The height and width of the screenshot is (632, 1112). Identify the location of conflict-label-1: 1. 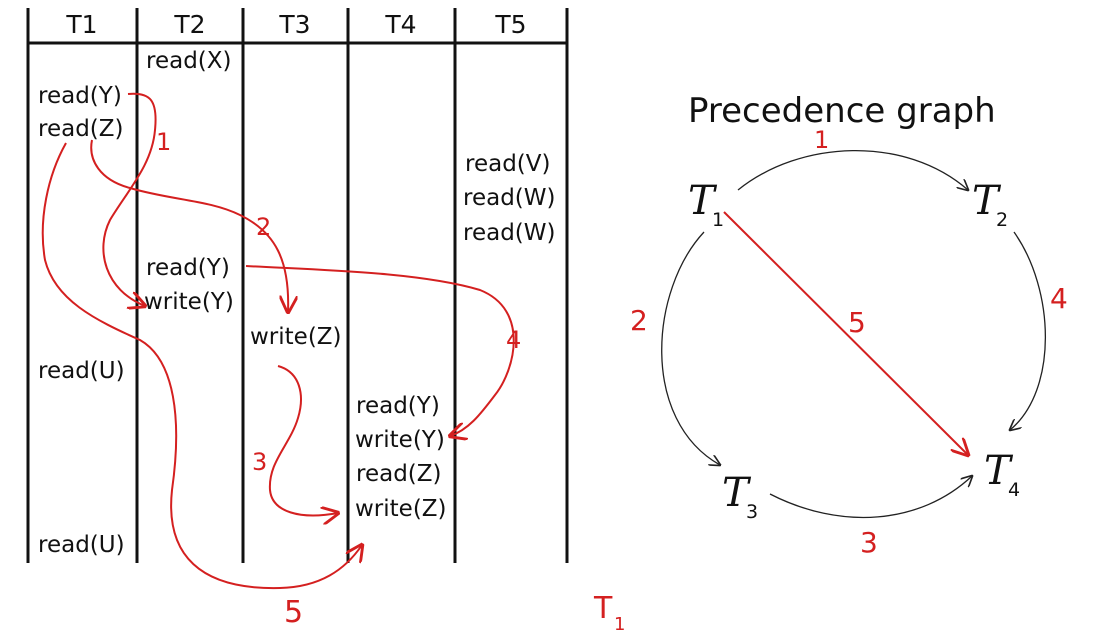
(163, 142).